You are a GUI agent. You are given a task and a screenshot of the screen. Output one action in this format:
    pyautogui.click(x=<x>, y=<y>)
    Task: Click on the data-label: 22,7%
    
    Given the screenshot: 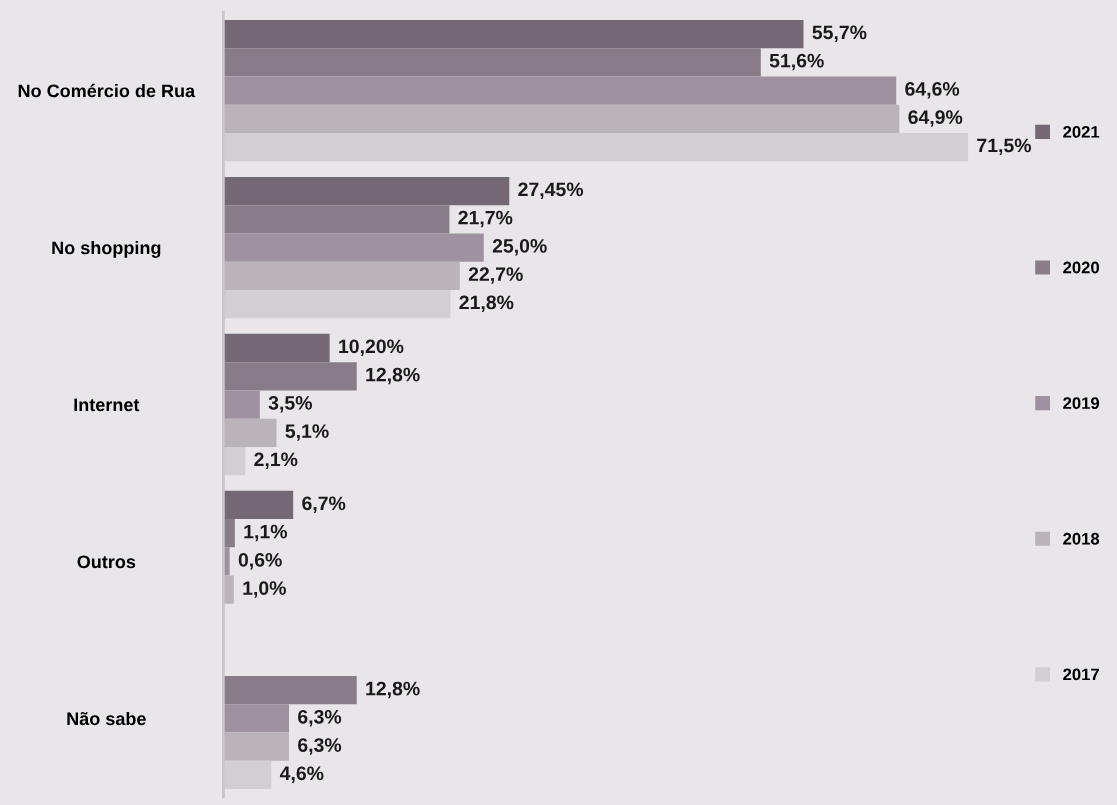 What is the action you would take?
    pyautogui.click(x=495, y=275)
    